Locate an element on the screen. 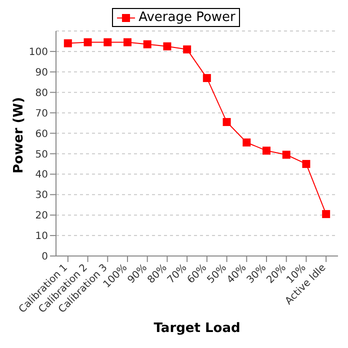 The width and height of the screenshot is (348, 348). x-axis-title: Target Load is located at coordinates (197, 328).